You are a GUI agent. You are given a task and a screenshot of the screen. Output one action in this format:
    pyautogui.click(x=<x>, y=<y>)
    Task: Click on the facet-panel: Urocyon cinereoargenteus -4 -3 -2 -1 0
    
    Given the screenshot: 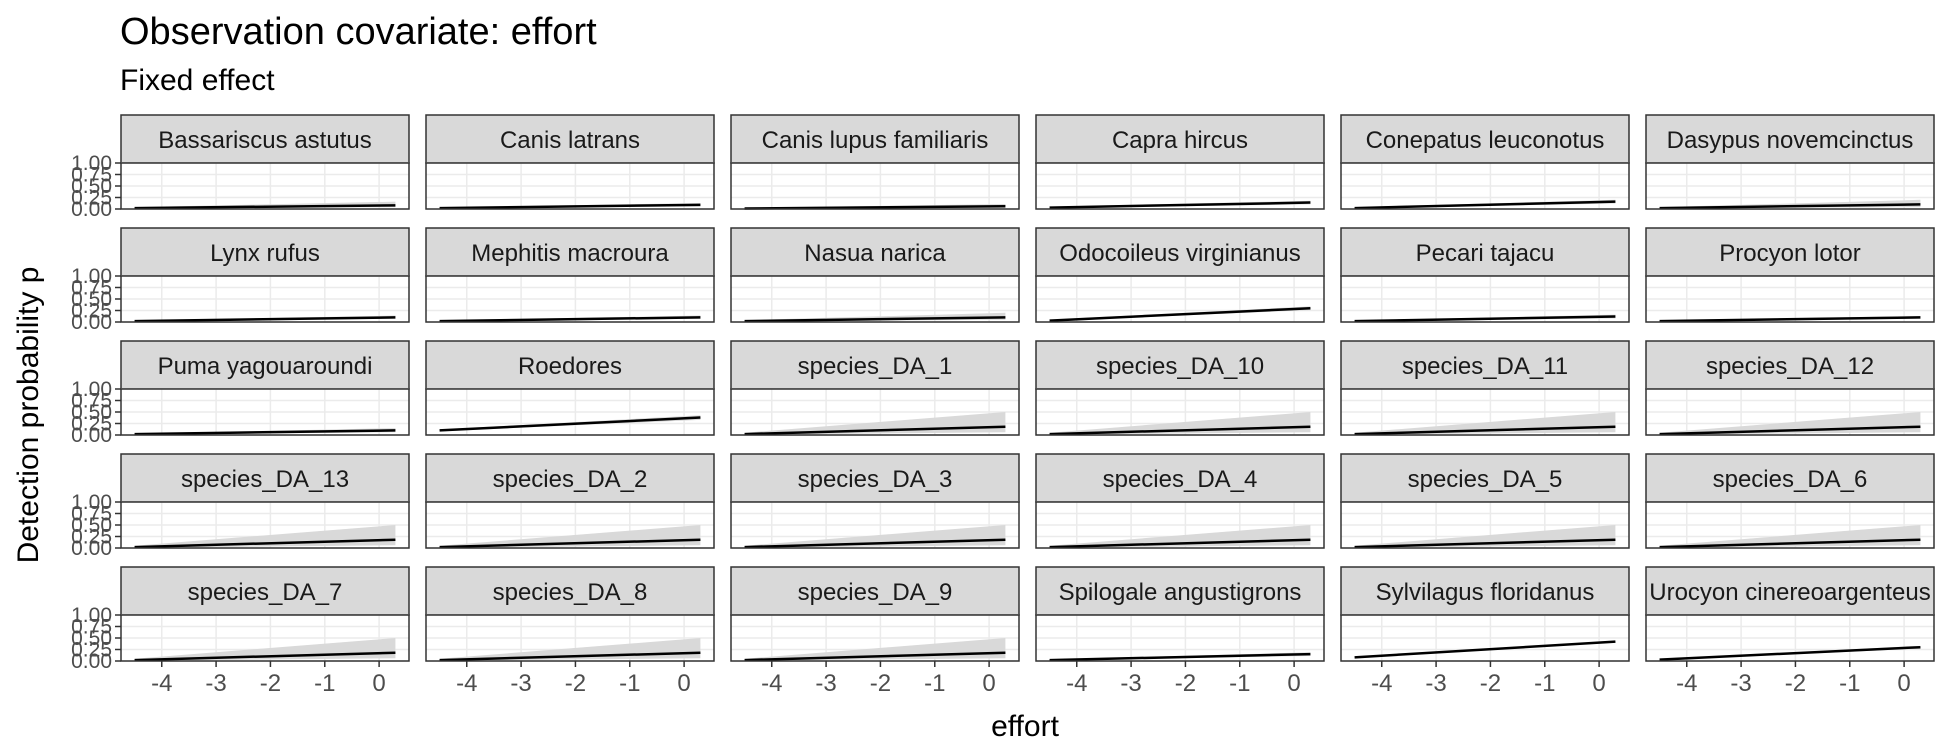 What is the action you would take?
    pyautogui.click(x=1790, y=631)
    